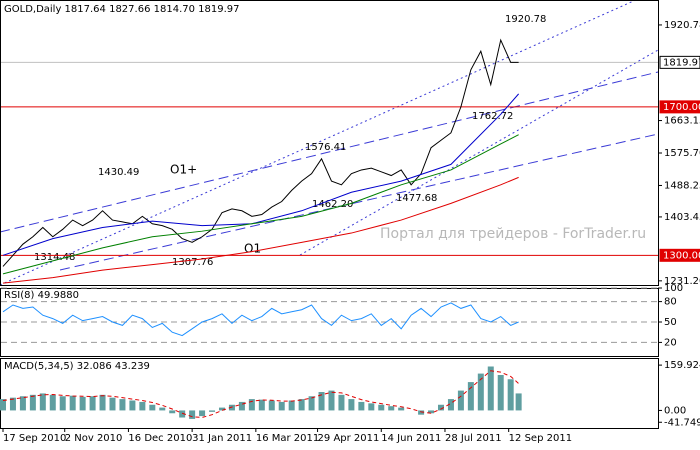  What do you see at coordinates (681, 255) in the screenshot?
I see `level-label: 1300.00` at bounding box center [681, 255].